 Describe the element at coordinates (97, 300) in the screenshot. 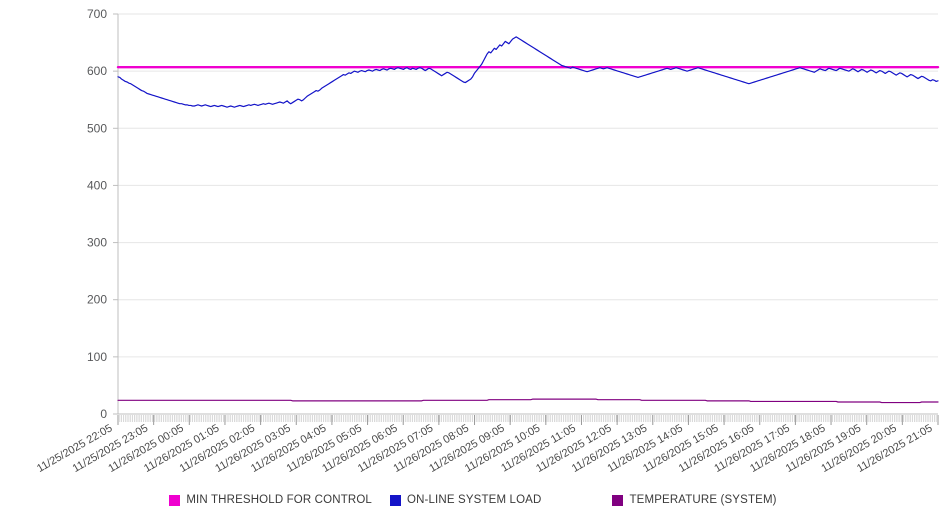

I see `y-axis-tick-label: 200` at that location.